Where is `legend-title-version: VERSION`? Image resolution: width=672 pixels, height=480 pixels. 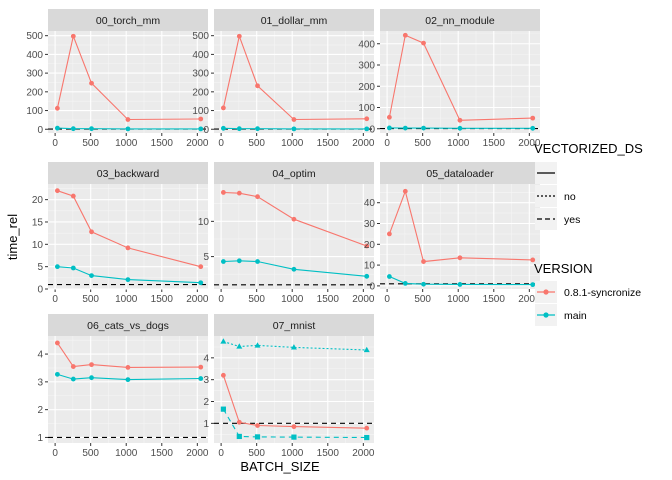
legend-title-version: VERSION is located at coordinates (563, 268).